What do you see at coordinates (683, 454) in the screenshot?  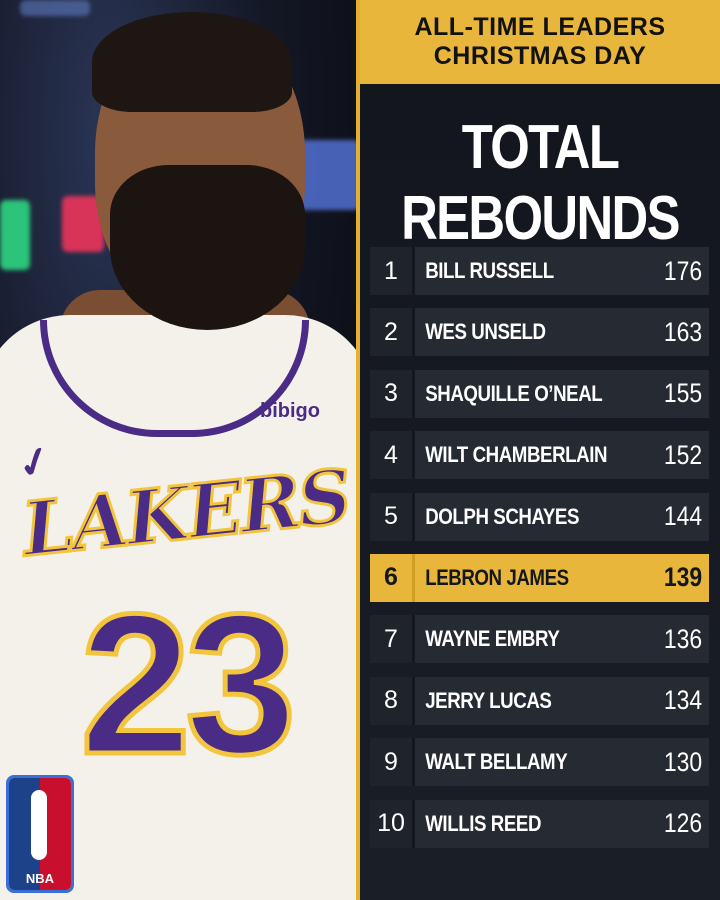 I see `leader-value: 152` at bounding box center [683, 454].